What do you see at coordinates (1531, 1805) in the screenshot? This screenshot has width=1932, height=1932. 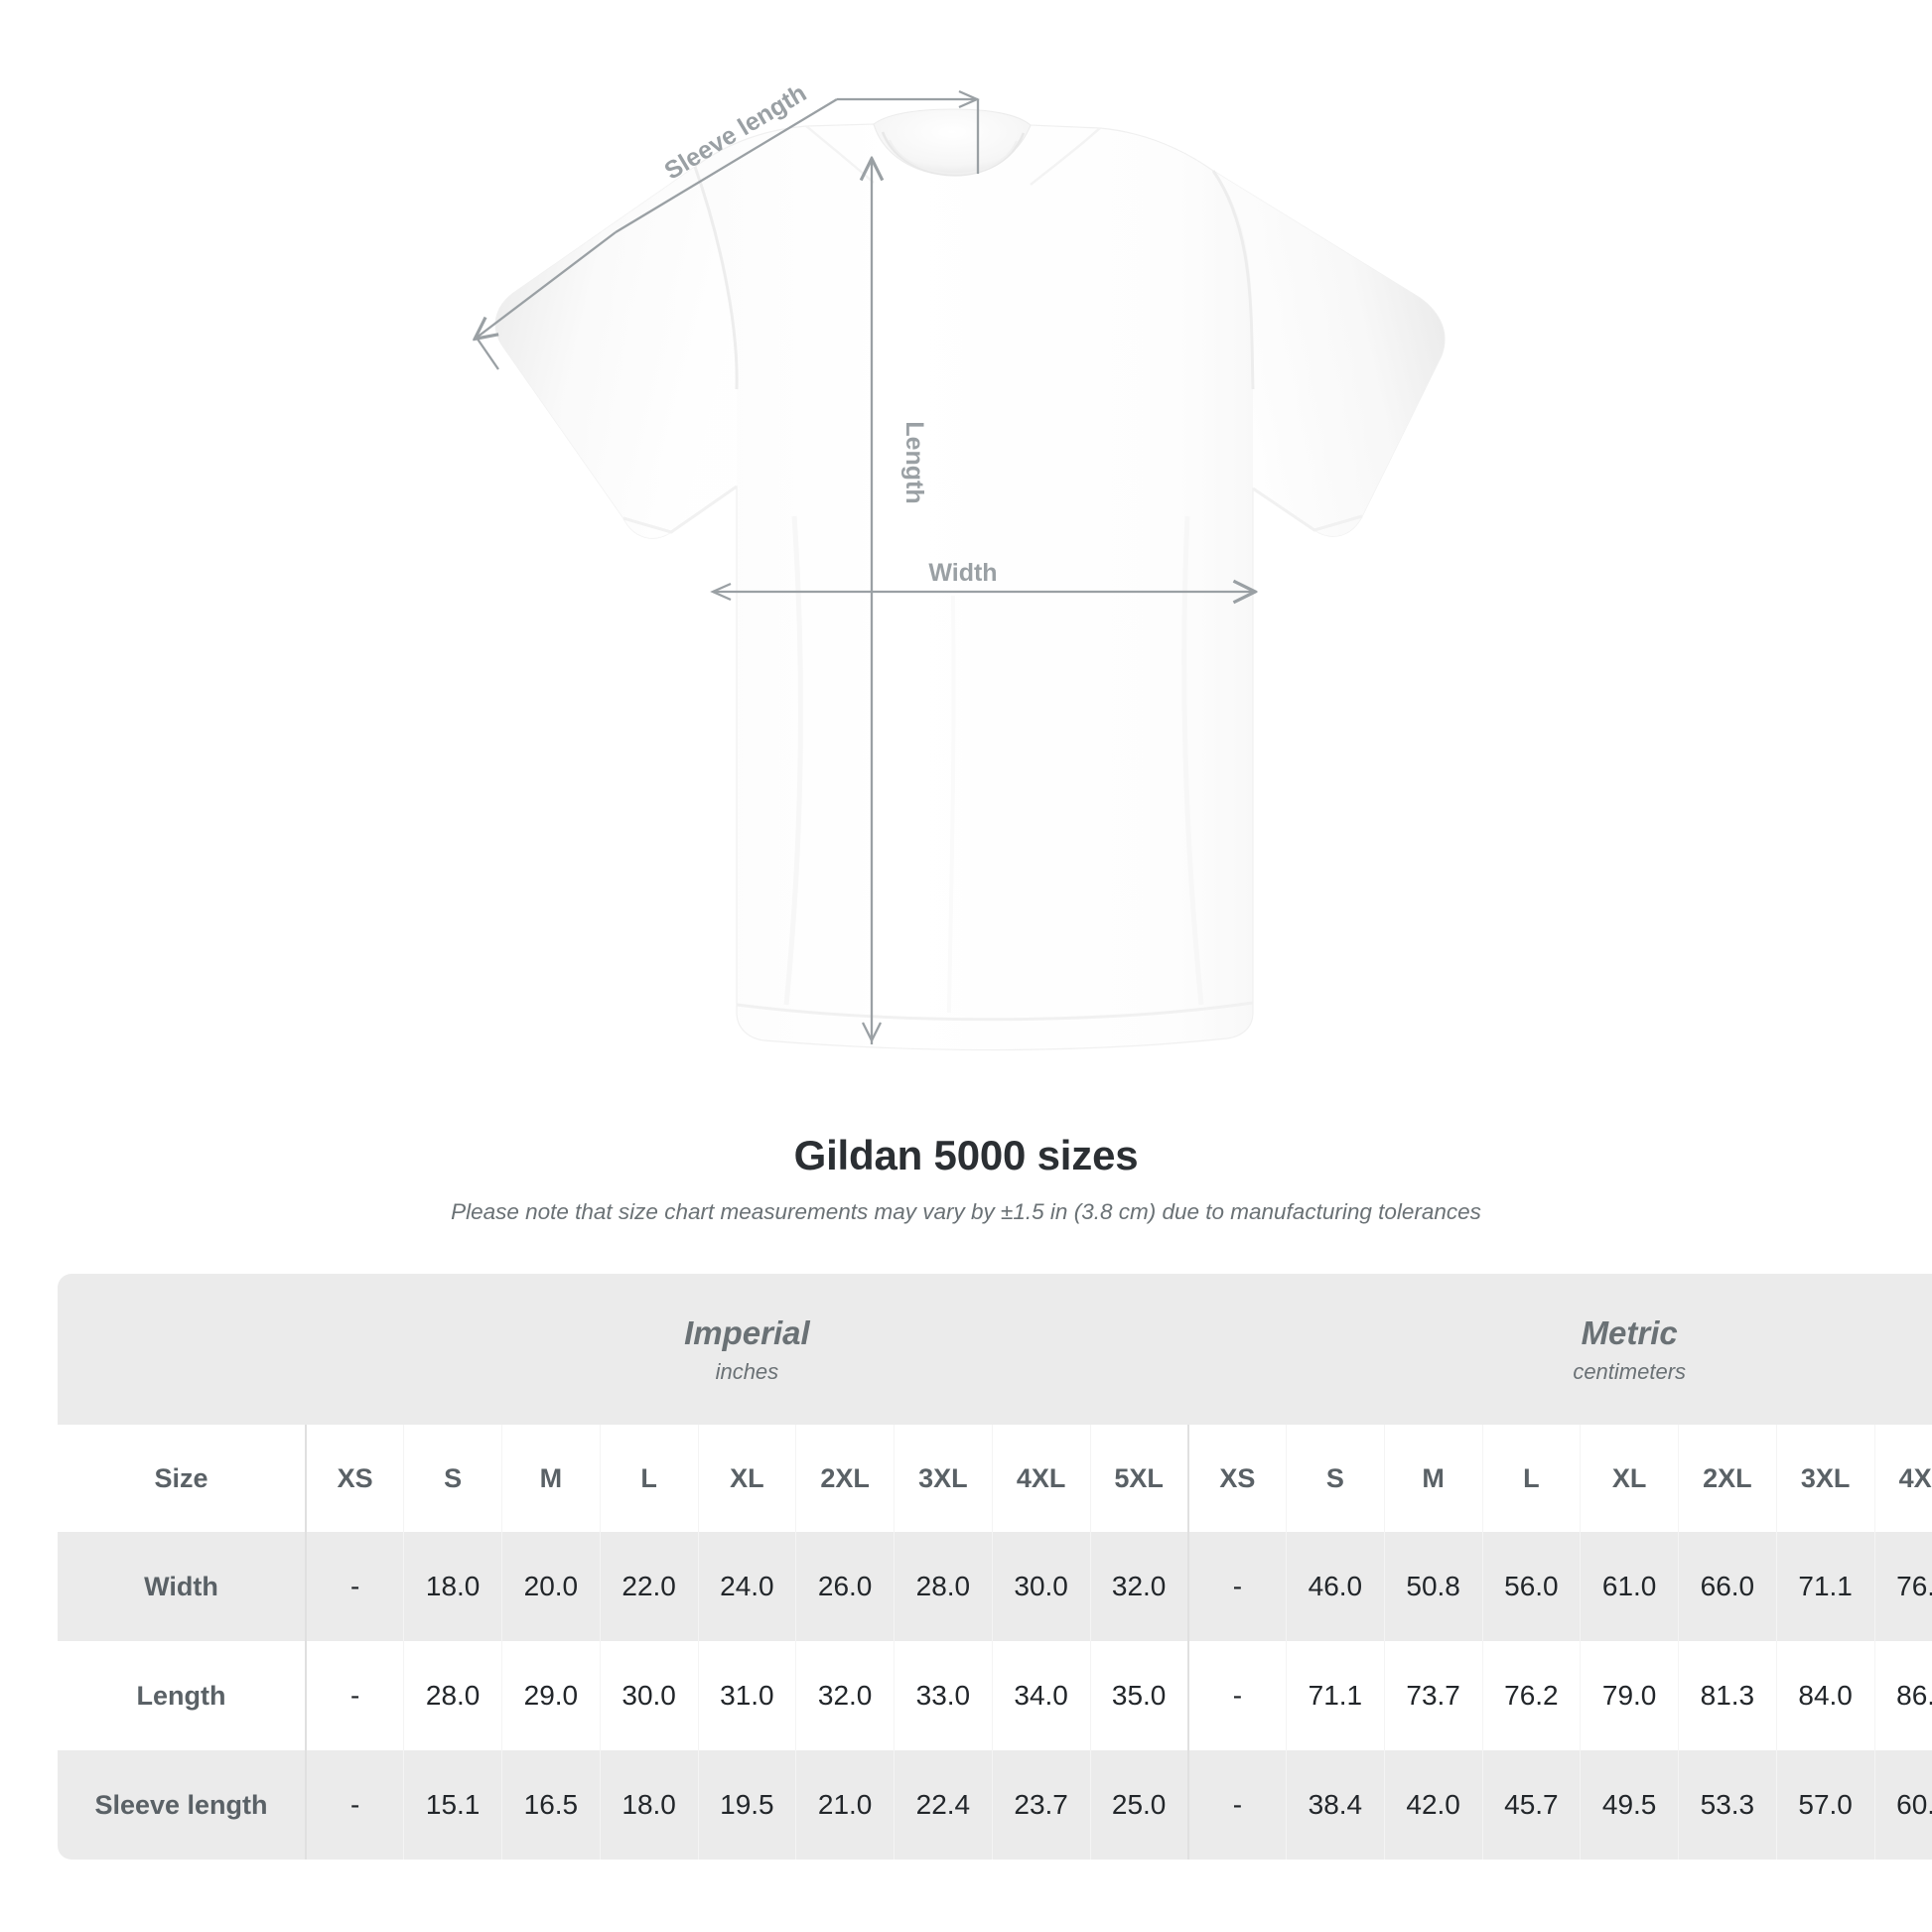 I see `cell-sleeve-metric-l: 45.7` at bounding box center [1531, 1805].